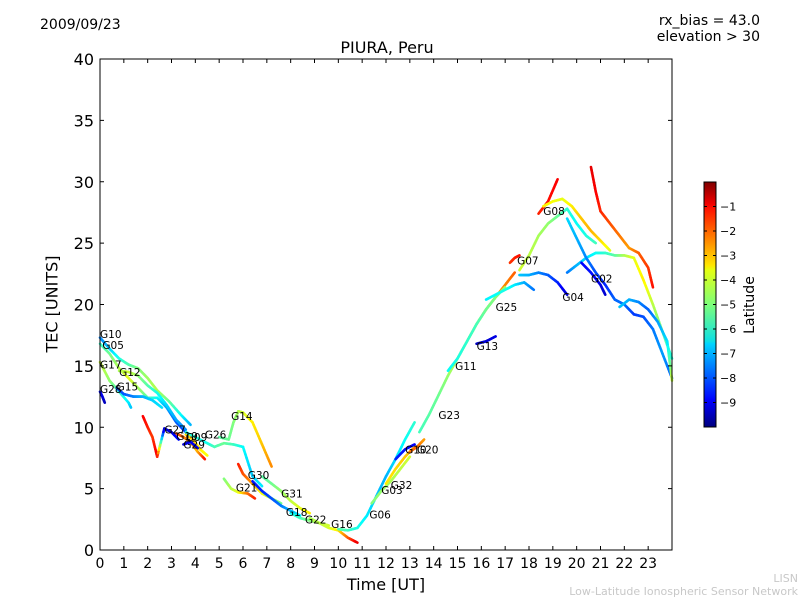 This screenshot has width=800, height=600. Describe the element at coordinates (362, 564) in the screenshot. I see `x-tick-label: 11` at that location.